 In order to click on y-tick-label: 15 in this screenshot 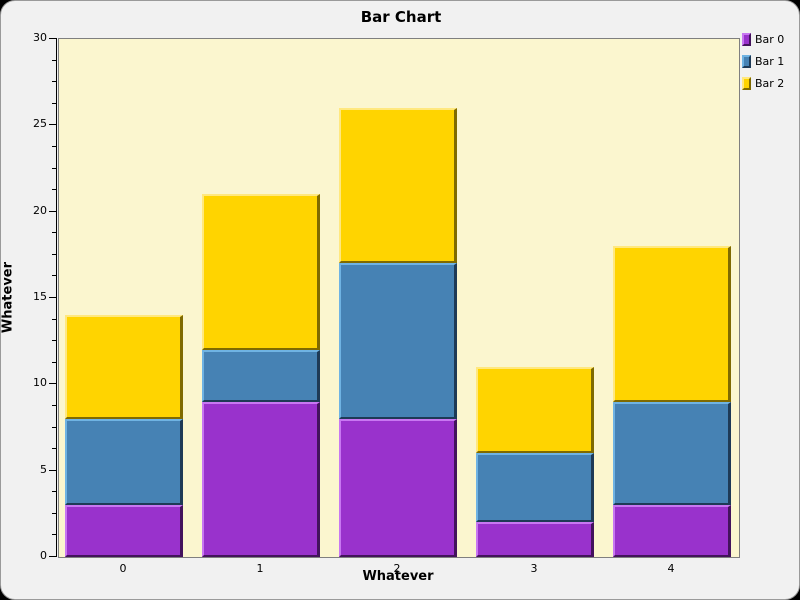, I will do `click(40, 296)`.